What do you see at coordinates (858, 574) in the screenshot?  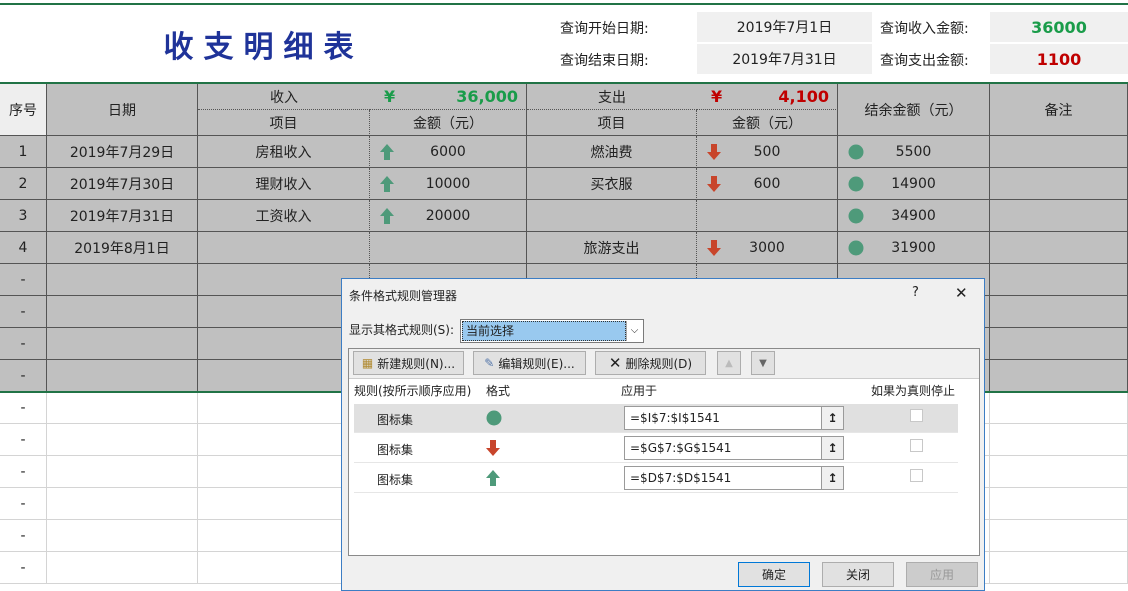 I see `close-button: 关闭` at bounding box center [858, 574].